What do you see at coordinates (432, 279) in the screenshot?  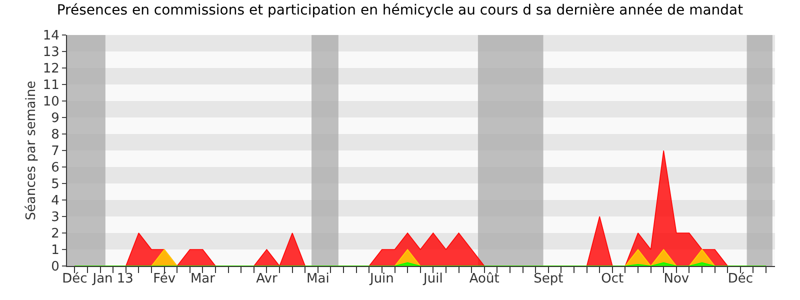 I see `x-tick-label: Juil` at bounding box center [432, 279].